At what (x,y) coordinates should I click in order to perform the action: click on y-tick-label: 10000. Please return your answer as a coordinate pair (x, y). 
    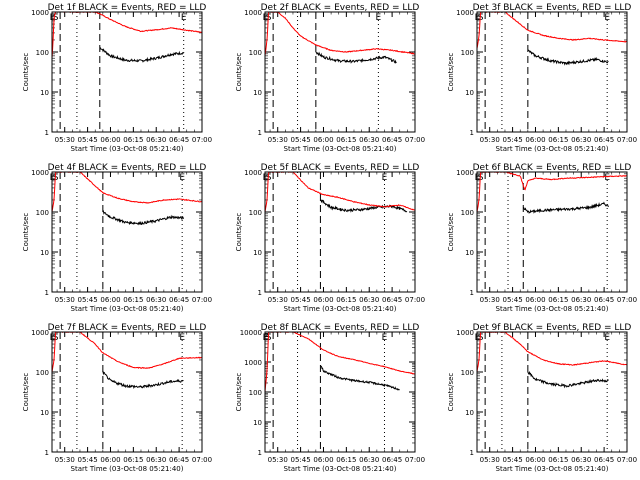
    Looking at the image, I should click on (251, 333).